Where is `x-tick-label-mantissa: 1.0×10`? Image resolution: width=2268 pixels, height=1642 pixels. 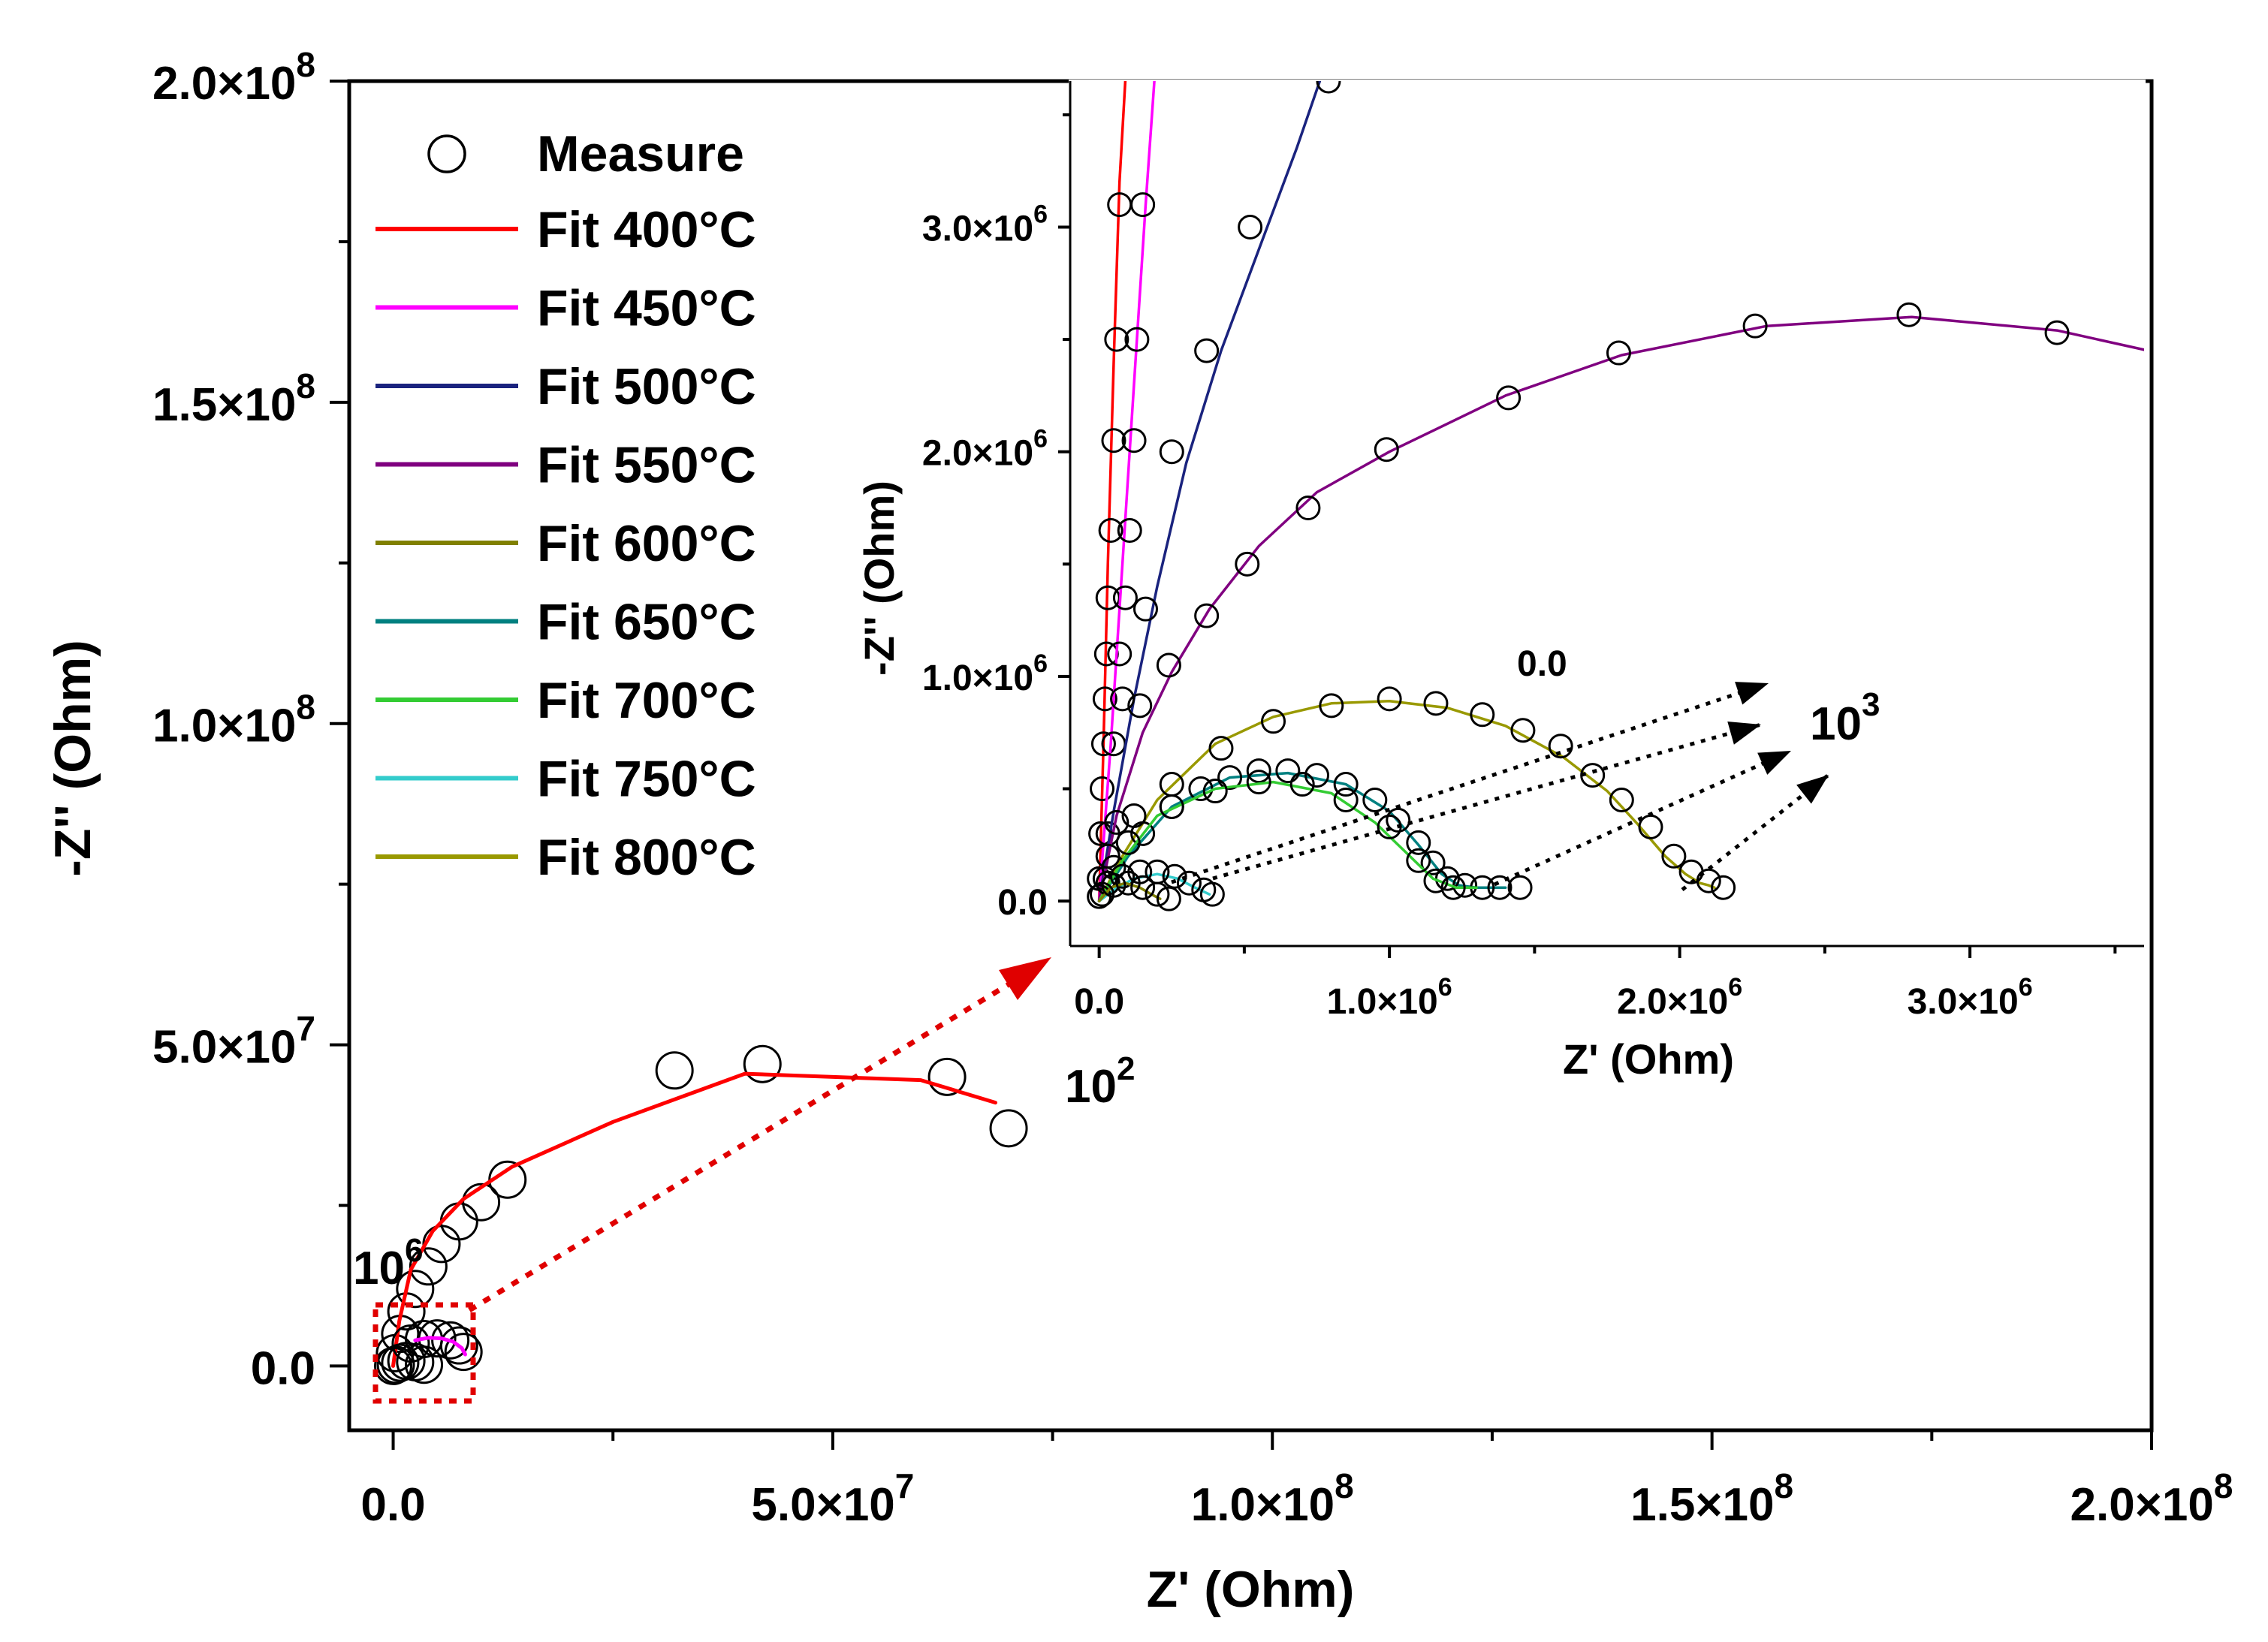 x-tick-label-mantissa: 1.0×10 is located at coordinates (1263, 1505).